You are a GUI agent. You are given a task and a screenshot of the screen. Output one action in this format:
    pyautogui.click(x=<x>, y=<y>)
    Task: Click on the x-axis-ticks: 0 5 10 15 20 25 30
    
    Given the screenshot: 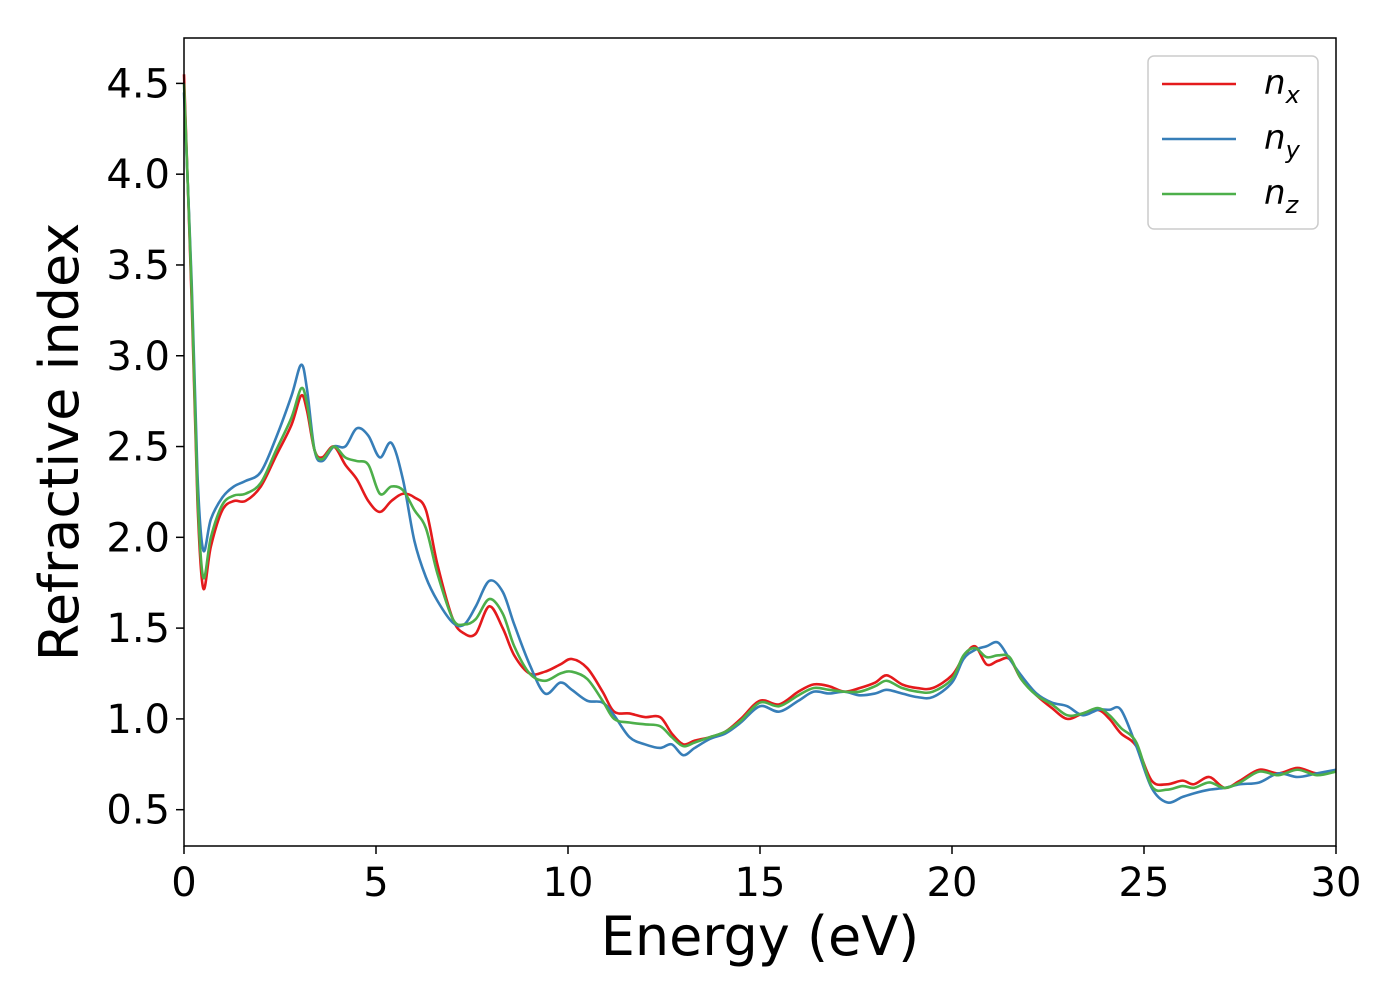 What is the action you would take?
    pyautogui.click(x=766, y=876)
    